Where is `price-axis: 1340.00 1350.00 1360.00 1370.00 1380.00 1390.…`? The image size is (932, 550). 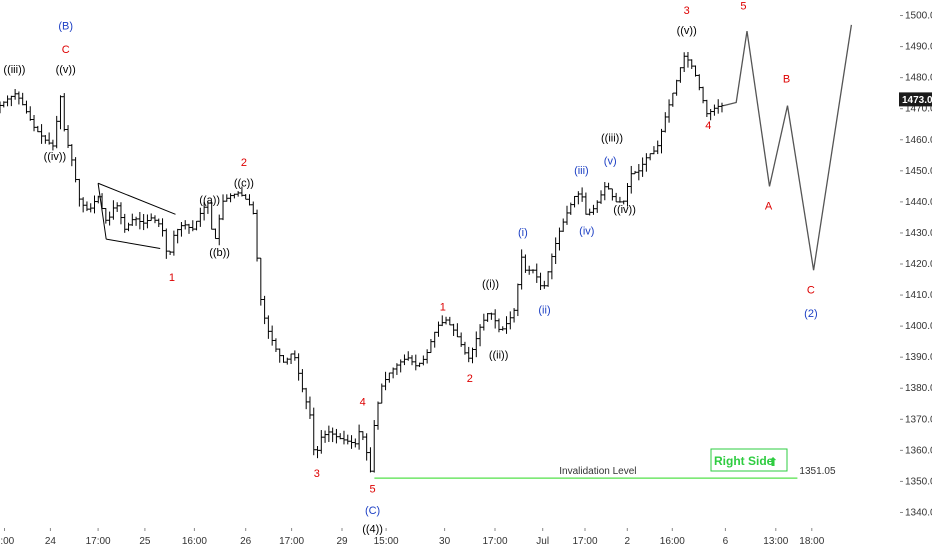 price-axis: 1340.00 1350.00 1360.00 1370.00 1380.00 1390.… is located at coordinates (916, 275).